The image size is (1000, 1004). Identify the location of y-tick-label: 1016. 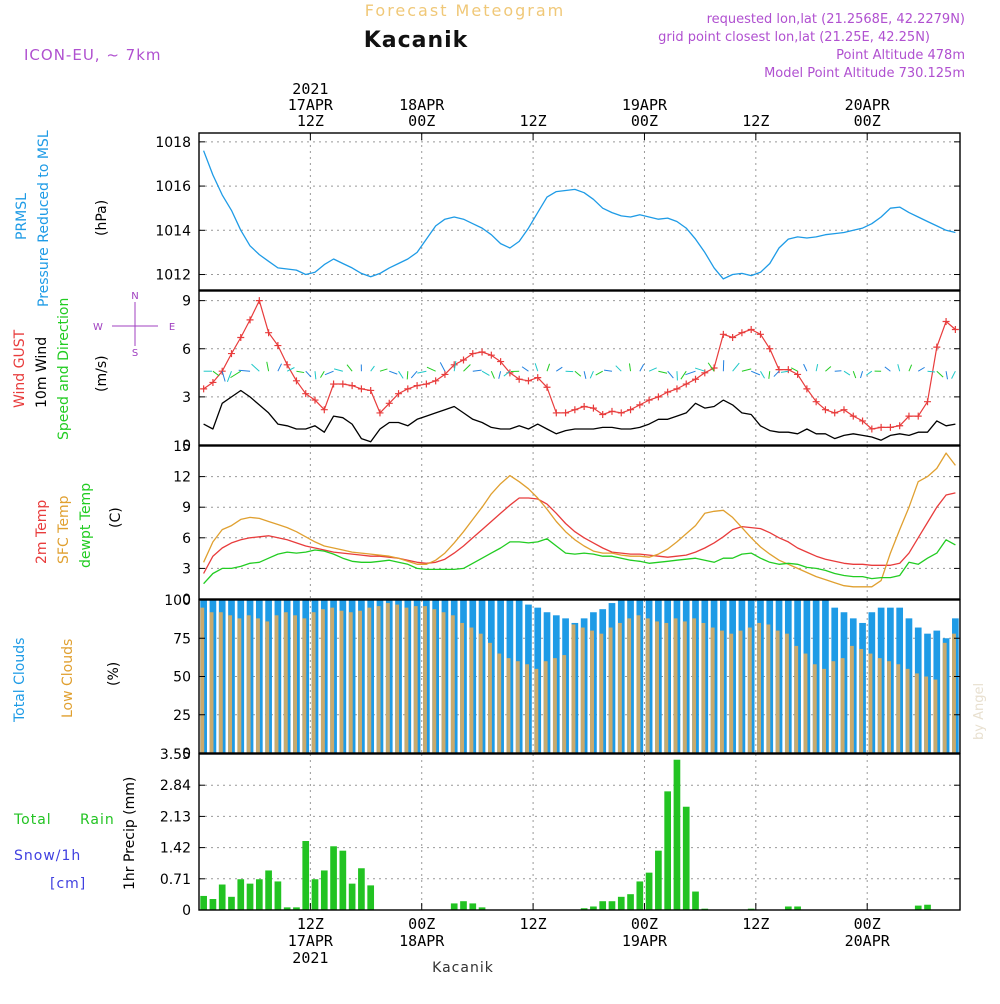
(173, 187).